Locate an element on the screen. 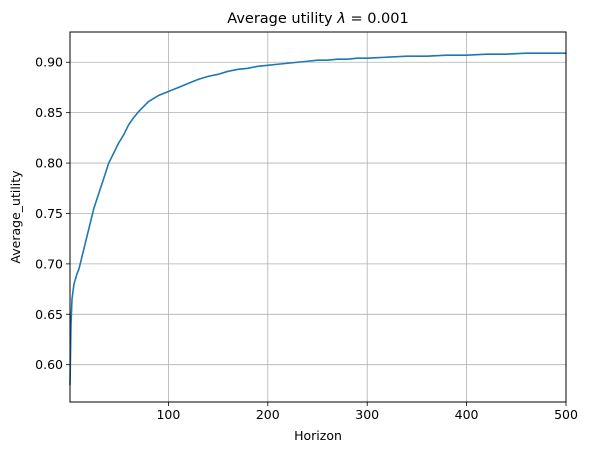 This screenshot has height=455, width=589. x-tick-label: 400 is located at coordinates (467, 414).